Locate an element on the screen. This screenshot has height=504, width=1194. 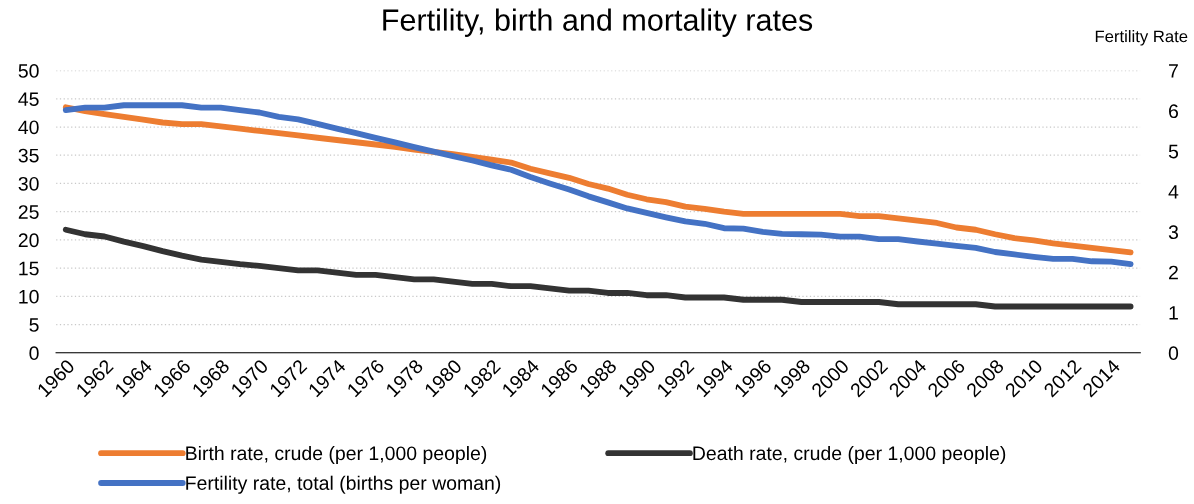
y-tick-label: 30 is located at coordinates (28, 183).